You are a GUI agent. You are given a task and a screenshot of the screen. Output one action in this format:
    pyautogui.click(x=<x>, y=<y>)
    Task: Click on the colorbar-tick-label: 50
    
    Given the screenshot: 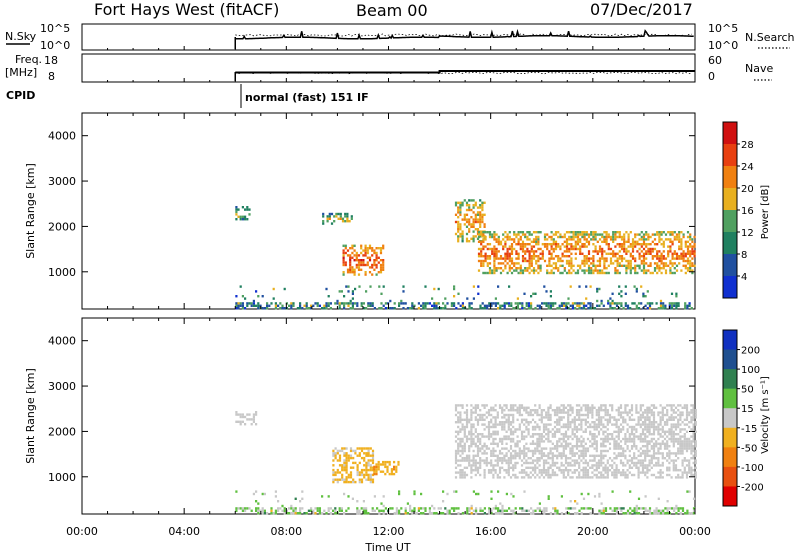 What is the action you would take?
    pyautogui.click(x=747, y=390)
    